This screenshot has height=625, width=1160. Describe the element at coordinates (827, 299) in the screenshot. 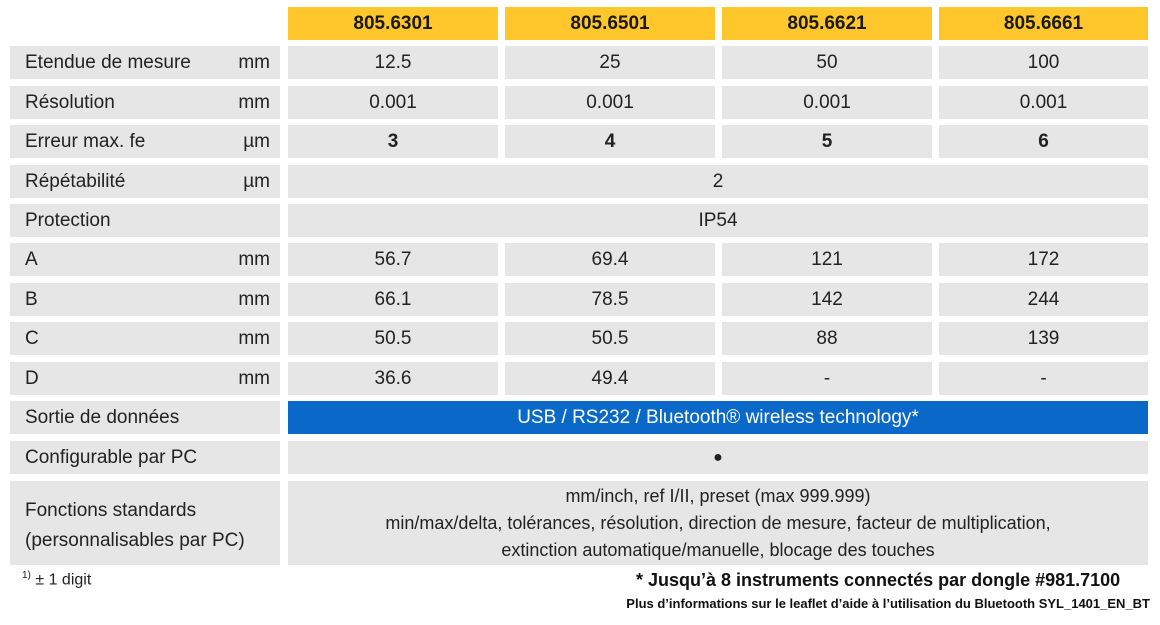

I see `value-b-3: 142` at that location.